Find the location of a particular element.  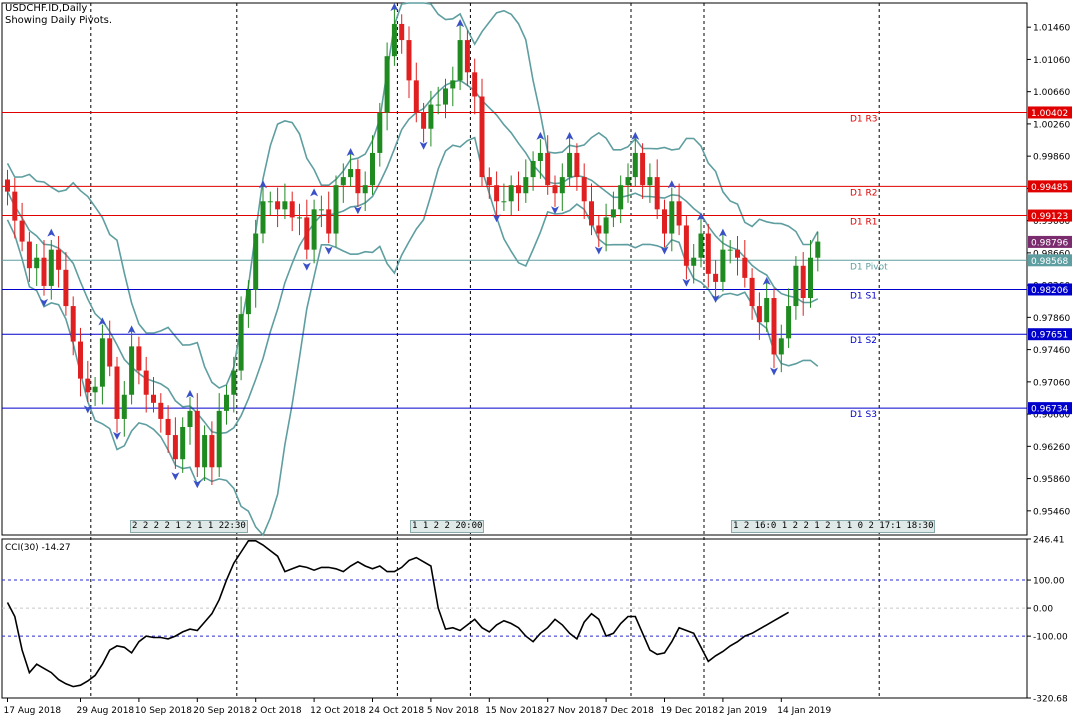

price-tag-label: 1.00402 is located at coordinates (1049, 114).